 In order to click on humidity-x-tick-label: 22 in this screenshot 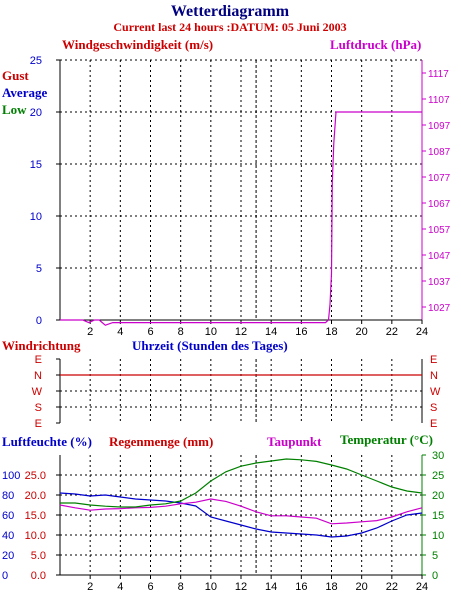, I will do `click(392, 587)`.